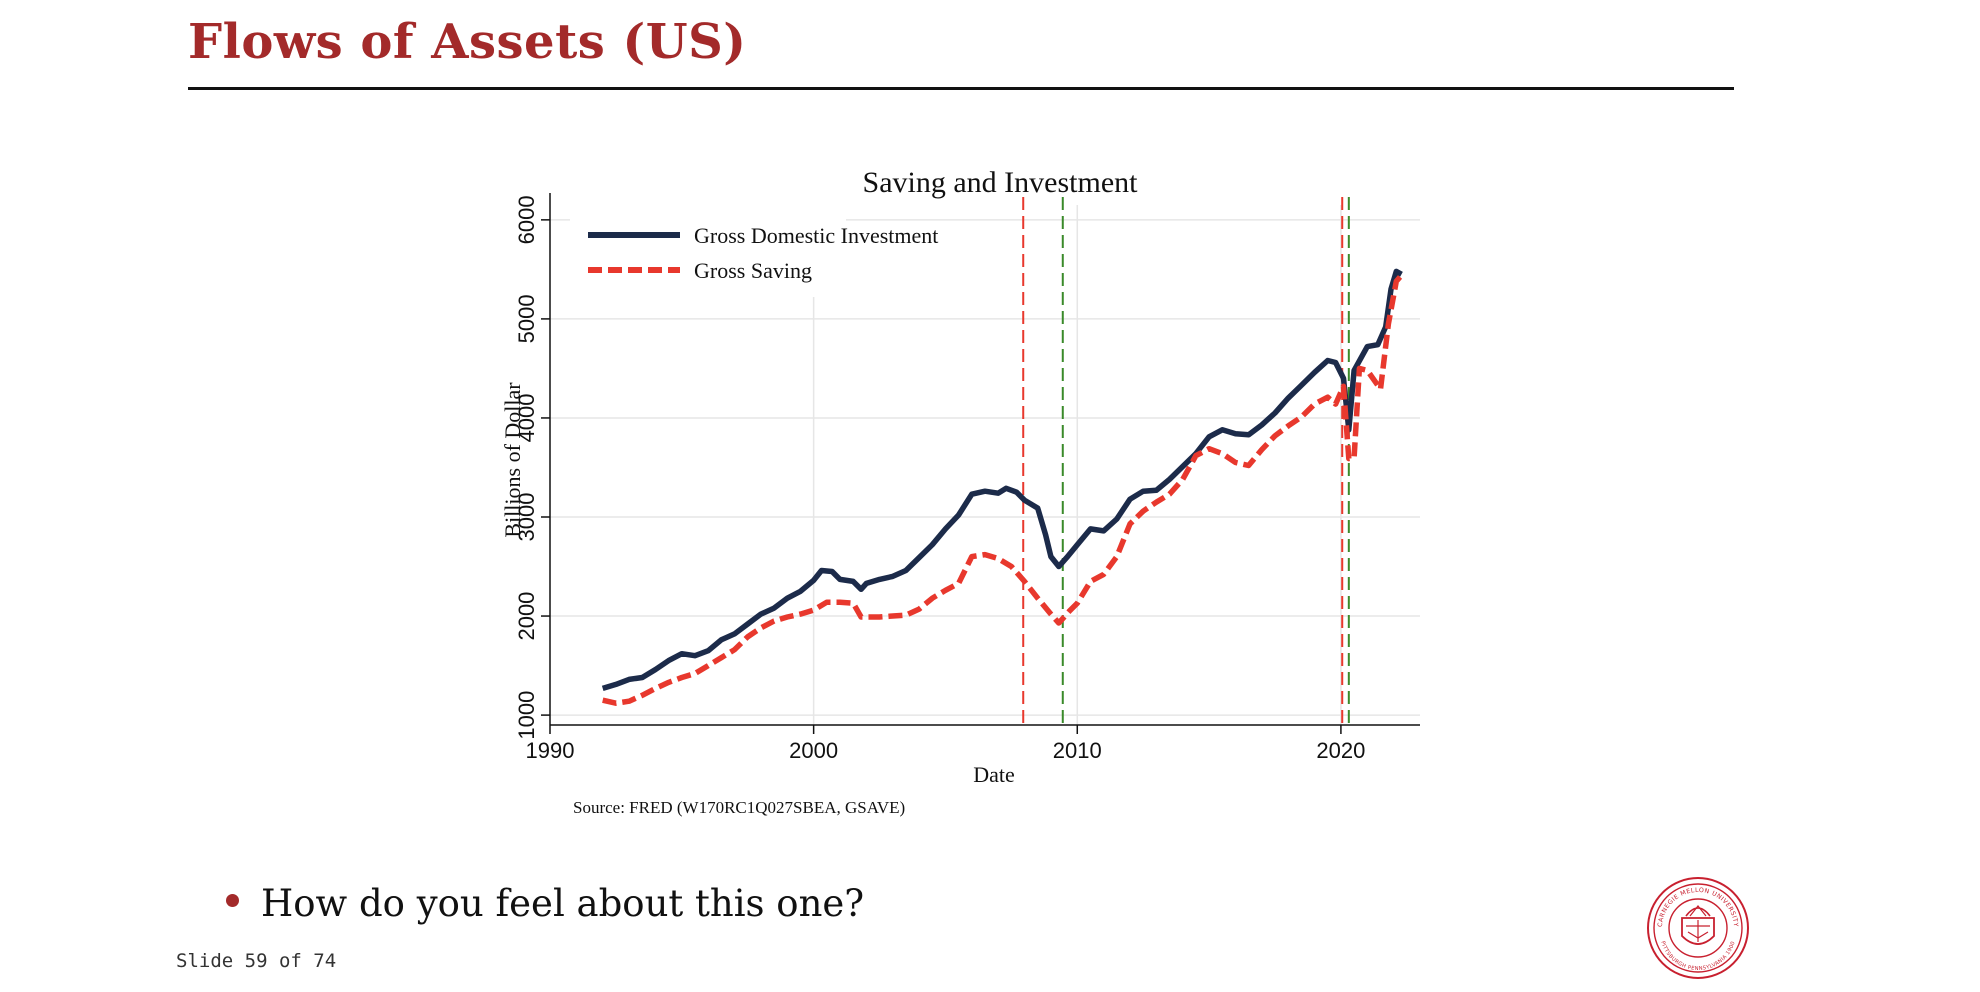 Image resolution: width=1980 pixels, height=992 pixels. Describe the element at coordinates (526, 616) in the screenshot. I see `y-tick-label: 2000` at that location.